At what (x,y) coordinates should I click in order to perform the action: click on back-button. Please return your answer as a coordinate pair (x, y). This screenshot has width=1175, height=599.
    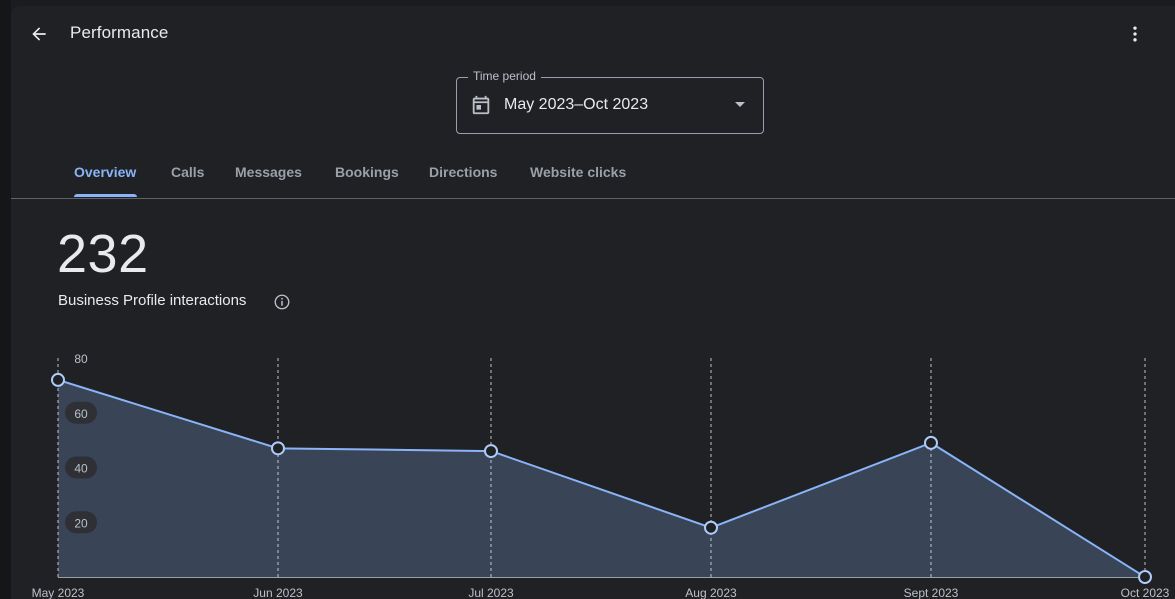
    Looking at the image, I should click on (39, 34).